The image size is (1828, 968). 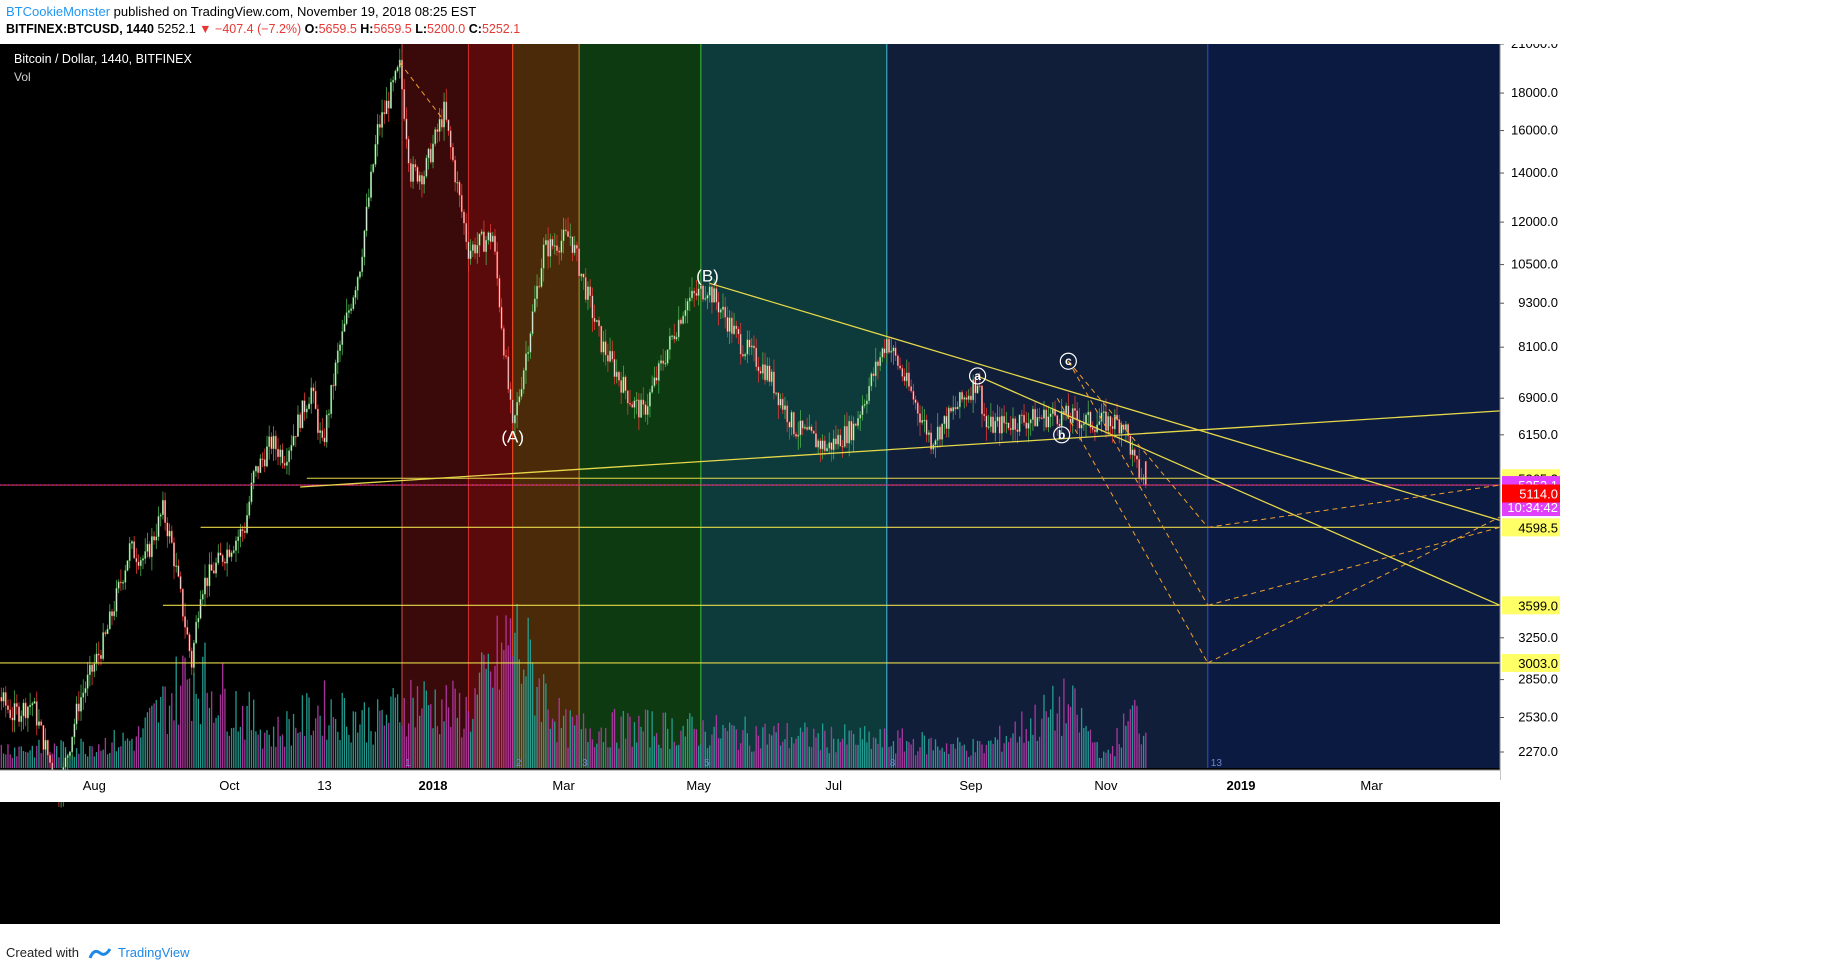 I want to click on symbol-label: BITFINEX:BTCUSD, 1440, so click(x=80, y=29).